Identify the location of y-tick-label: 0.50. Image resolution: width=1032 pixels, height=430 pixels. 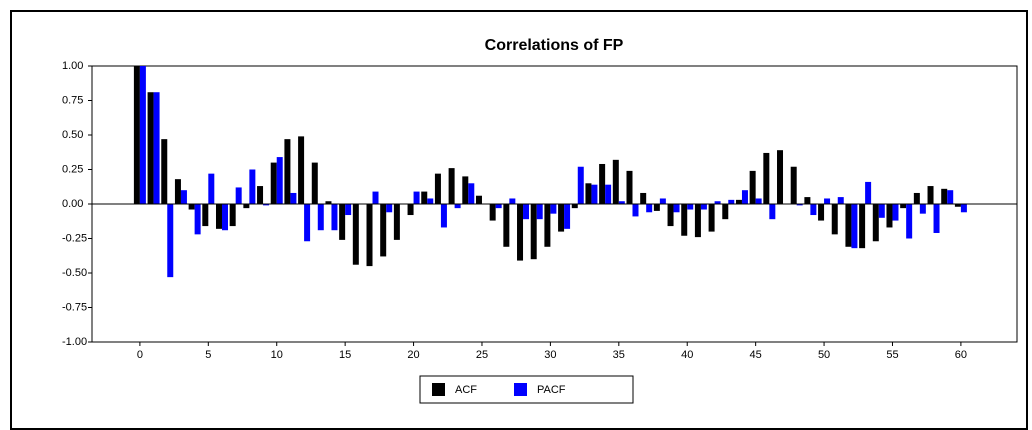
(72, 135).